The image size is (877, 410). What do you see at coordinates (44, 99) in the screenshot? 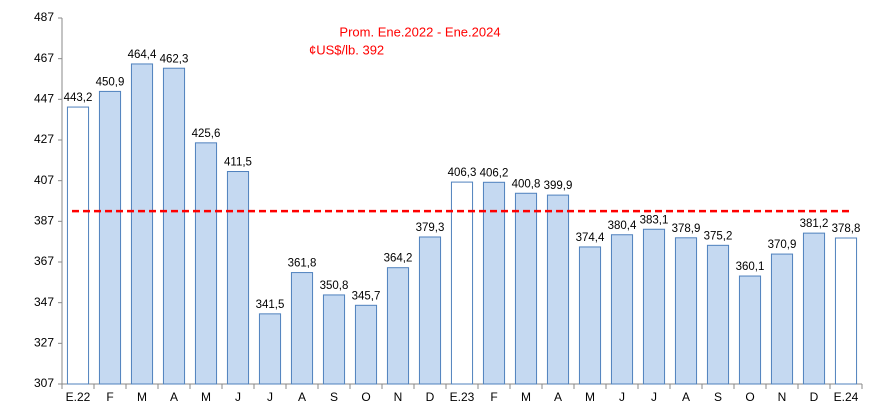
I see `y-tick-label: 447` at bounding box center [44, 99].